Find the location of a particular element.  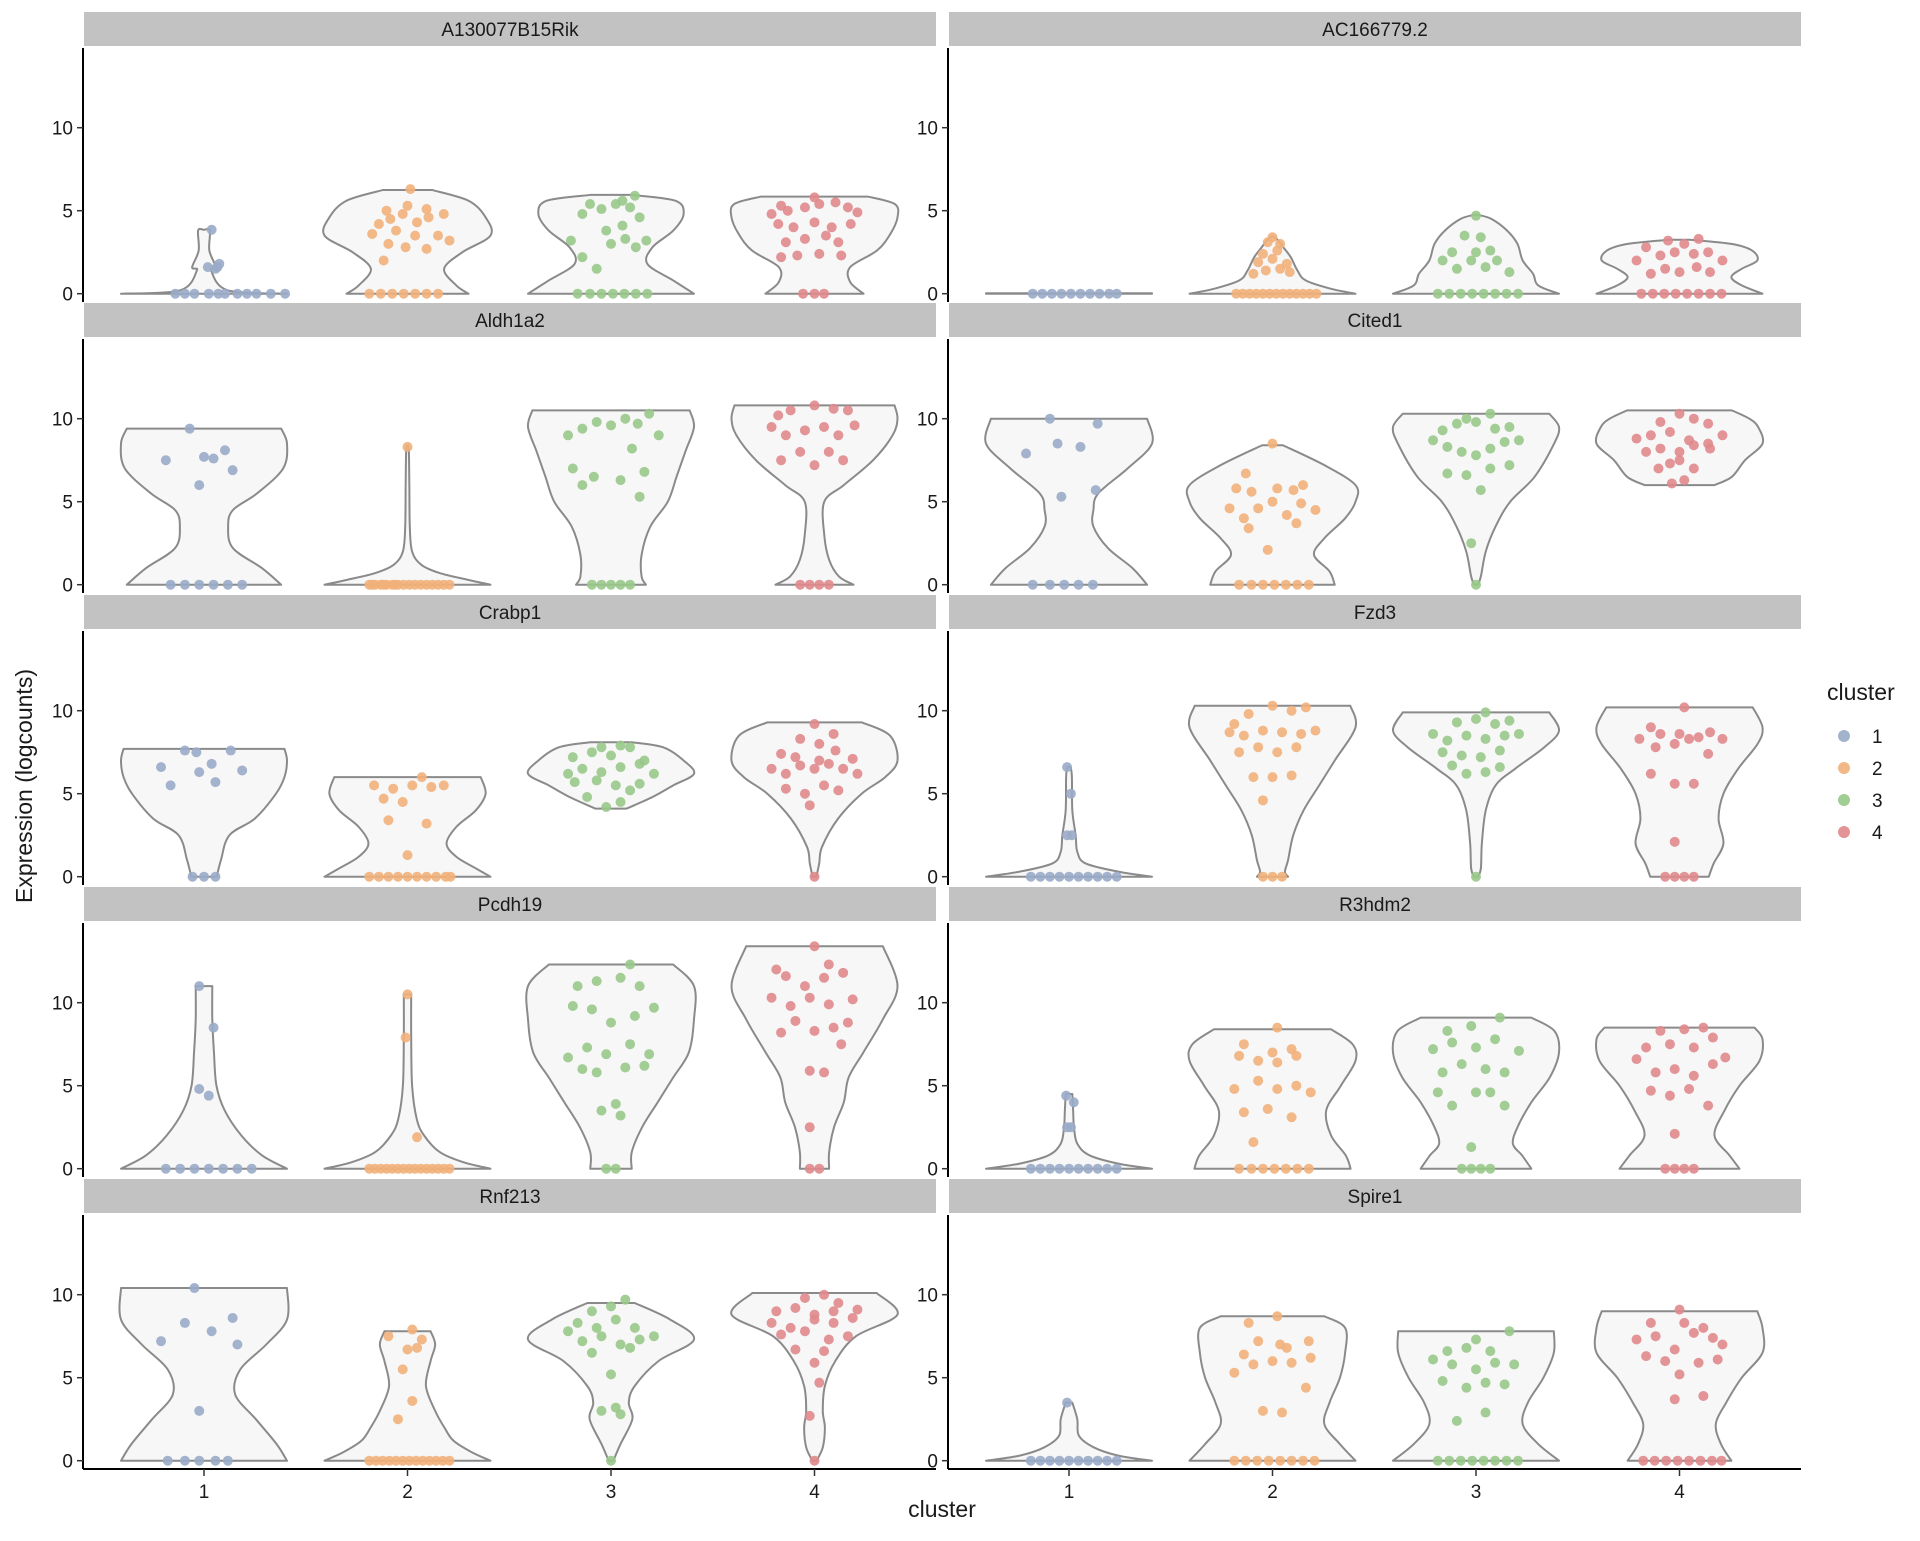

facet-strip-label: Crabp1 is located at coordinates (510, 613).